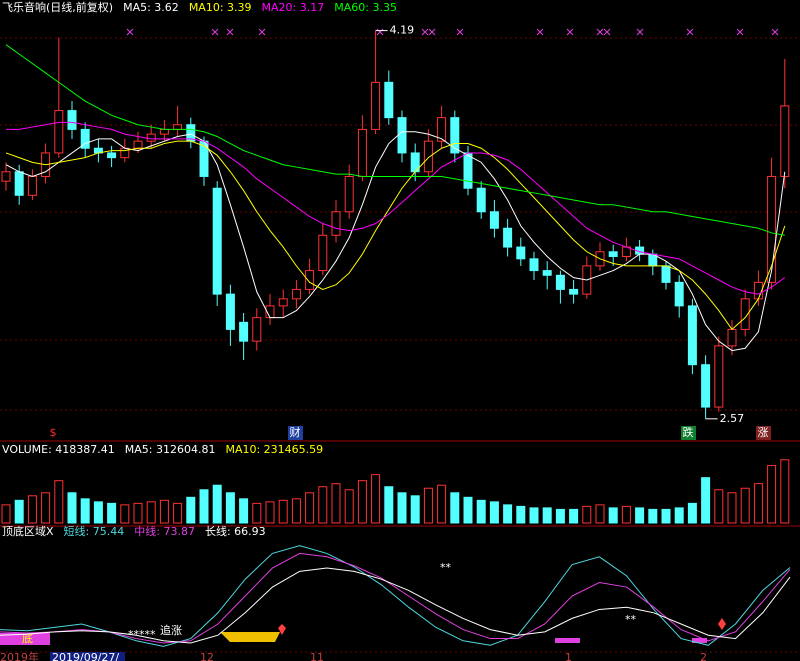  I want to click on marker: 涨, so click(763, 432).